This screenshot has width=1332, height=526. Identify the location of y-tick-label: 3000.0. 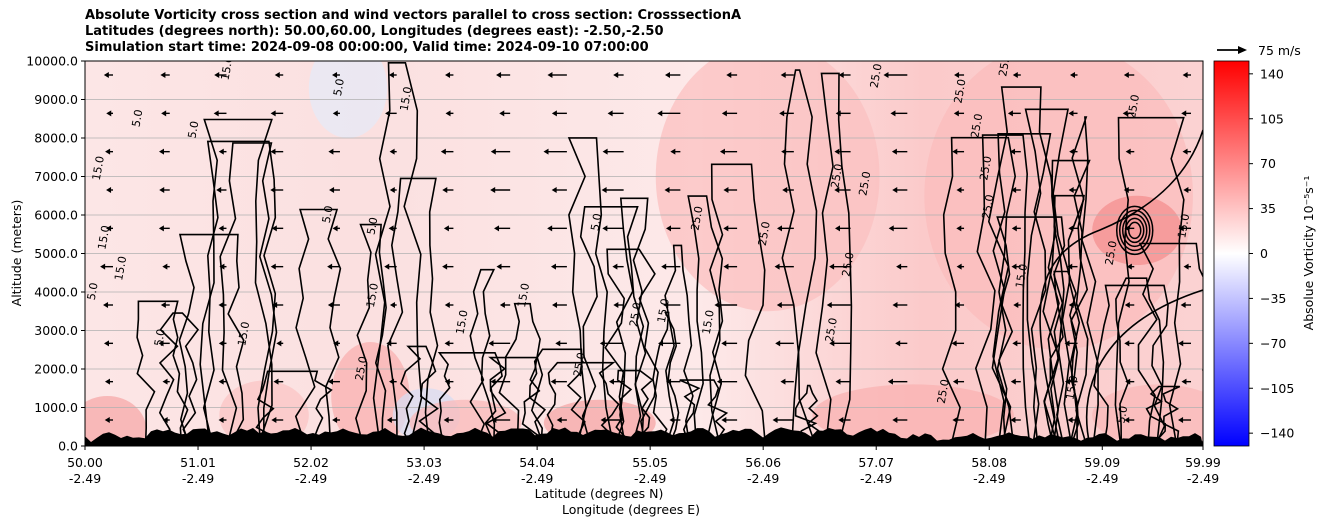
(56, 330).